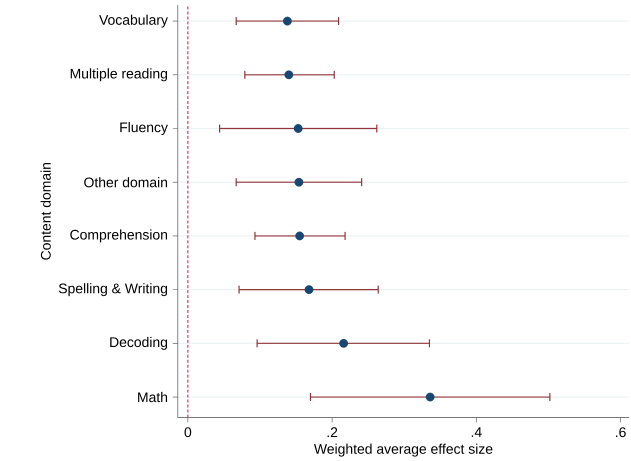 The width and height of the screenshot is (631, 461). What do you see at coordinates (119, 75) in the screenshot?
I see `y-tick-label: Multiple reading` at bounding box center [119, 75].